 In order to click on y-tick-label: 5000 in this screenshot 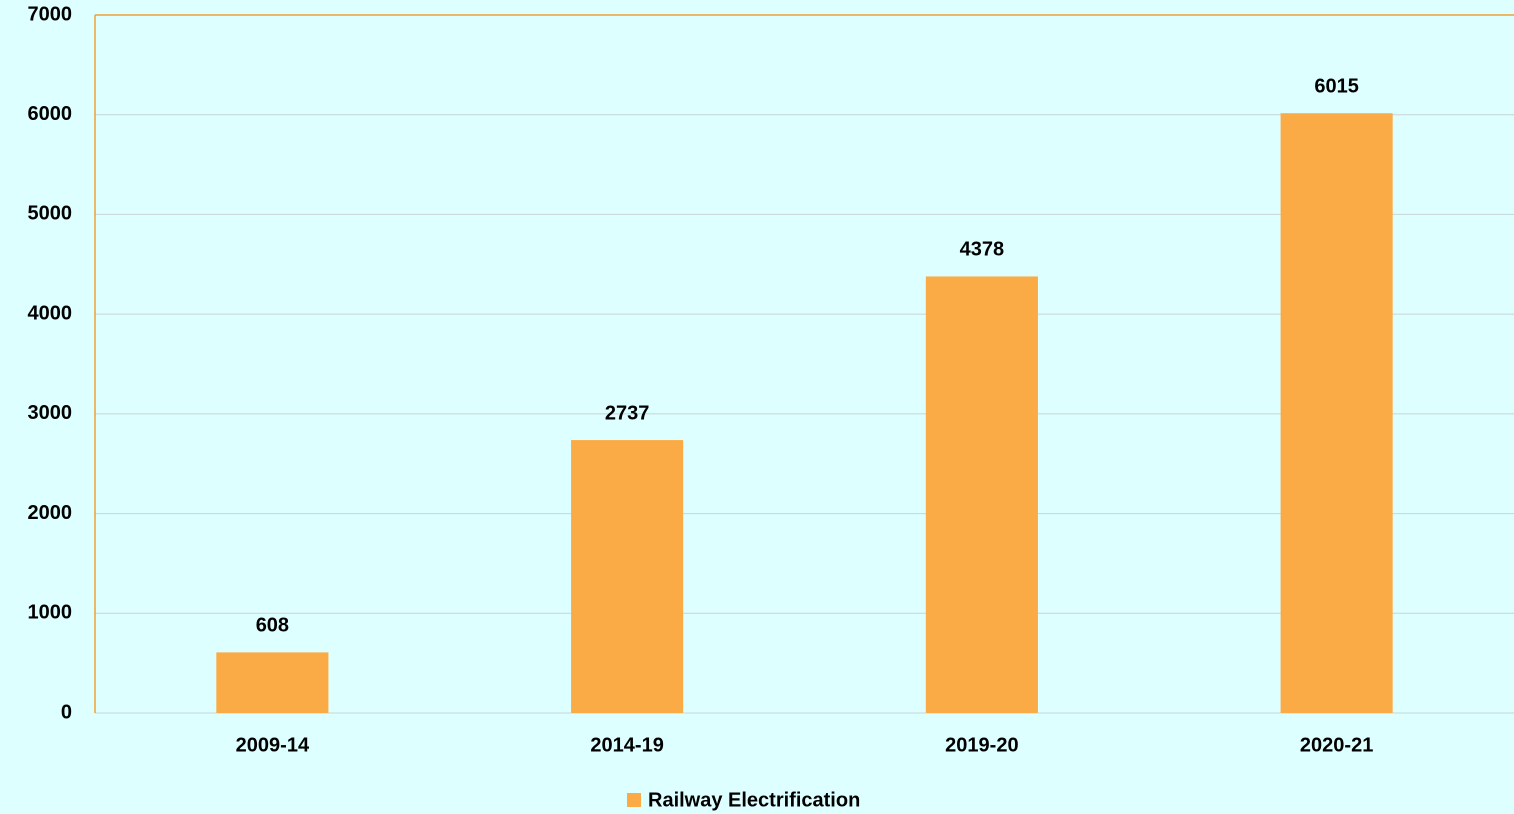, I will do `click(50, 214)`.